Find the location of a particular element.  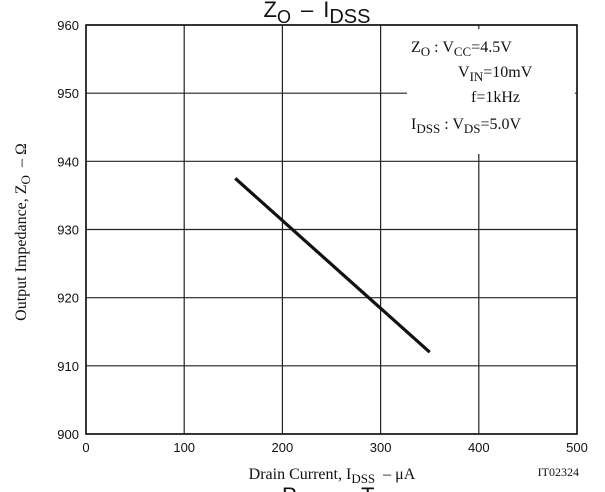

series-line is located at coordinates (332, 265).